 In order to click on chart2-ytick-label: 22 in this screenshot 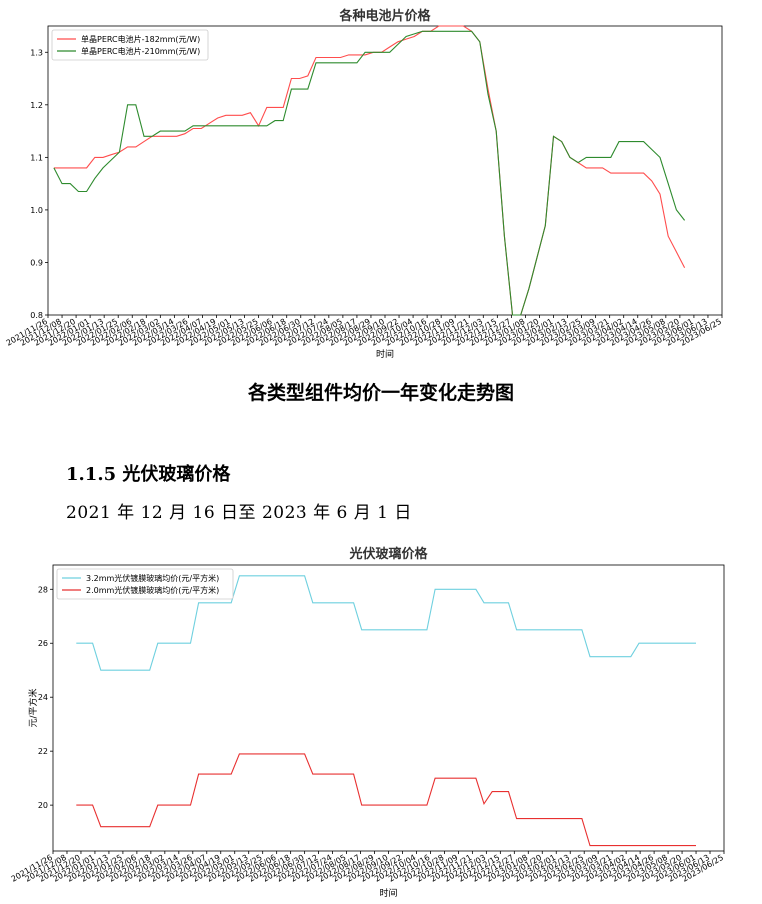, I will do `click(43, 751)`.